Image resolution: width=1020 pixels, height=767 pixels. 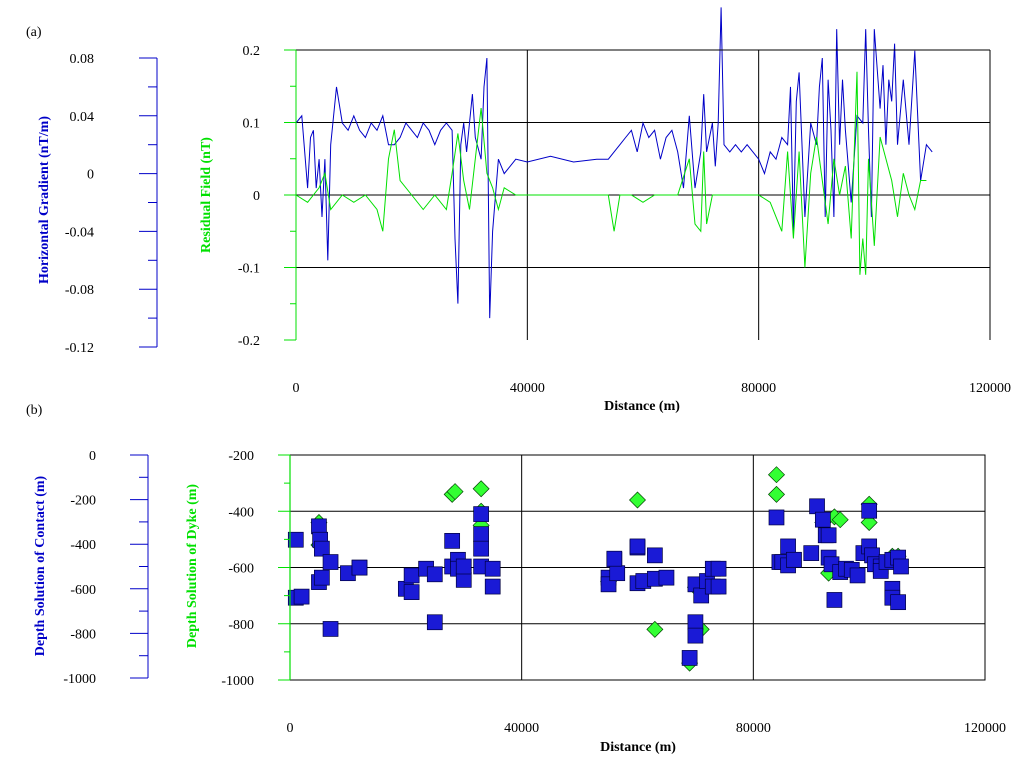 What do you see at coordinates (598, 582) in the screenshot?
I see `contact-markers` at bounding box center [598, 582].